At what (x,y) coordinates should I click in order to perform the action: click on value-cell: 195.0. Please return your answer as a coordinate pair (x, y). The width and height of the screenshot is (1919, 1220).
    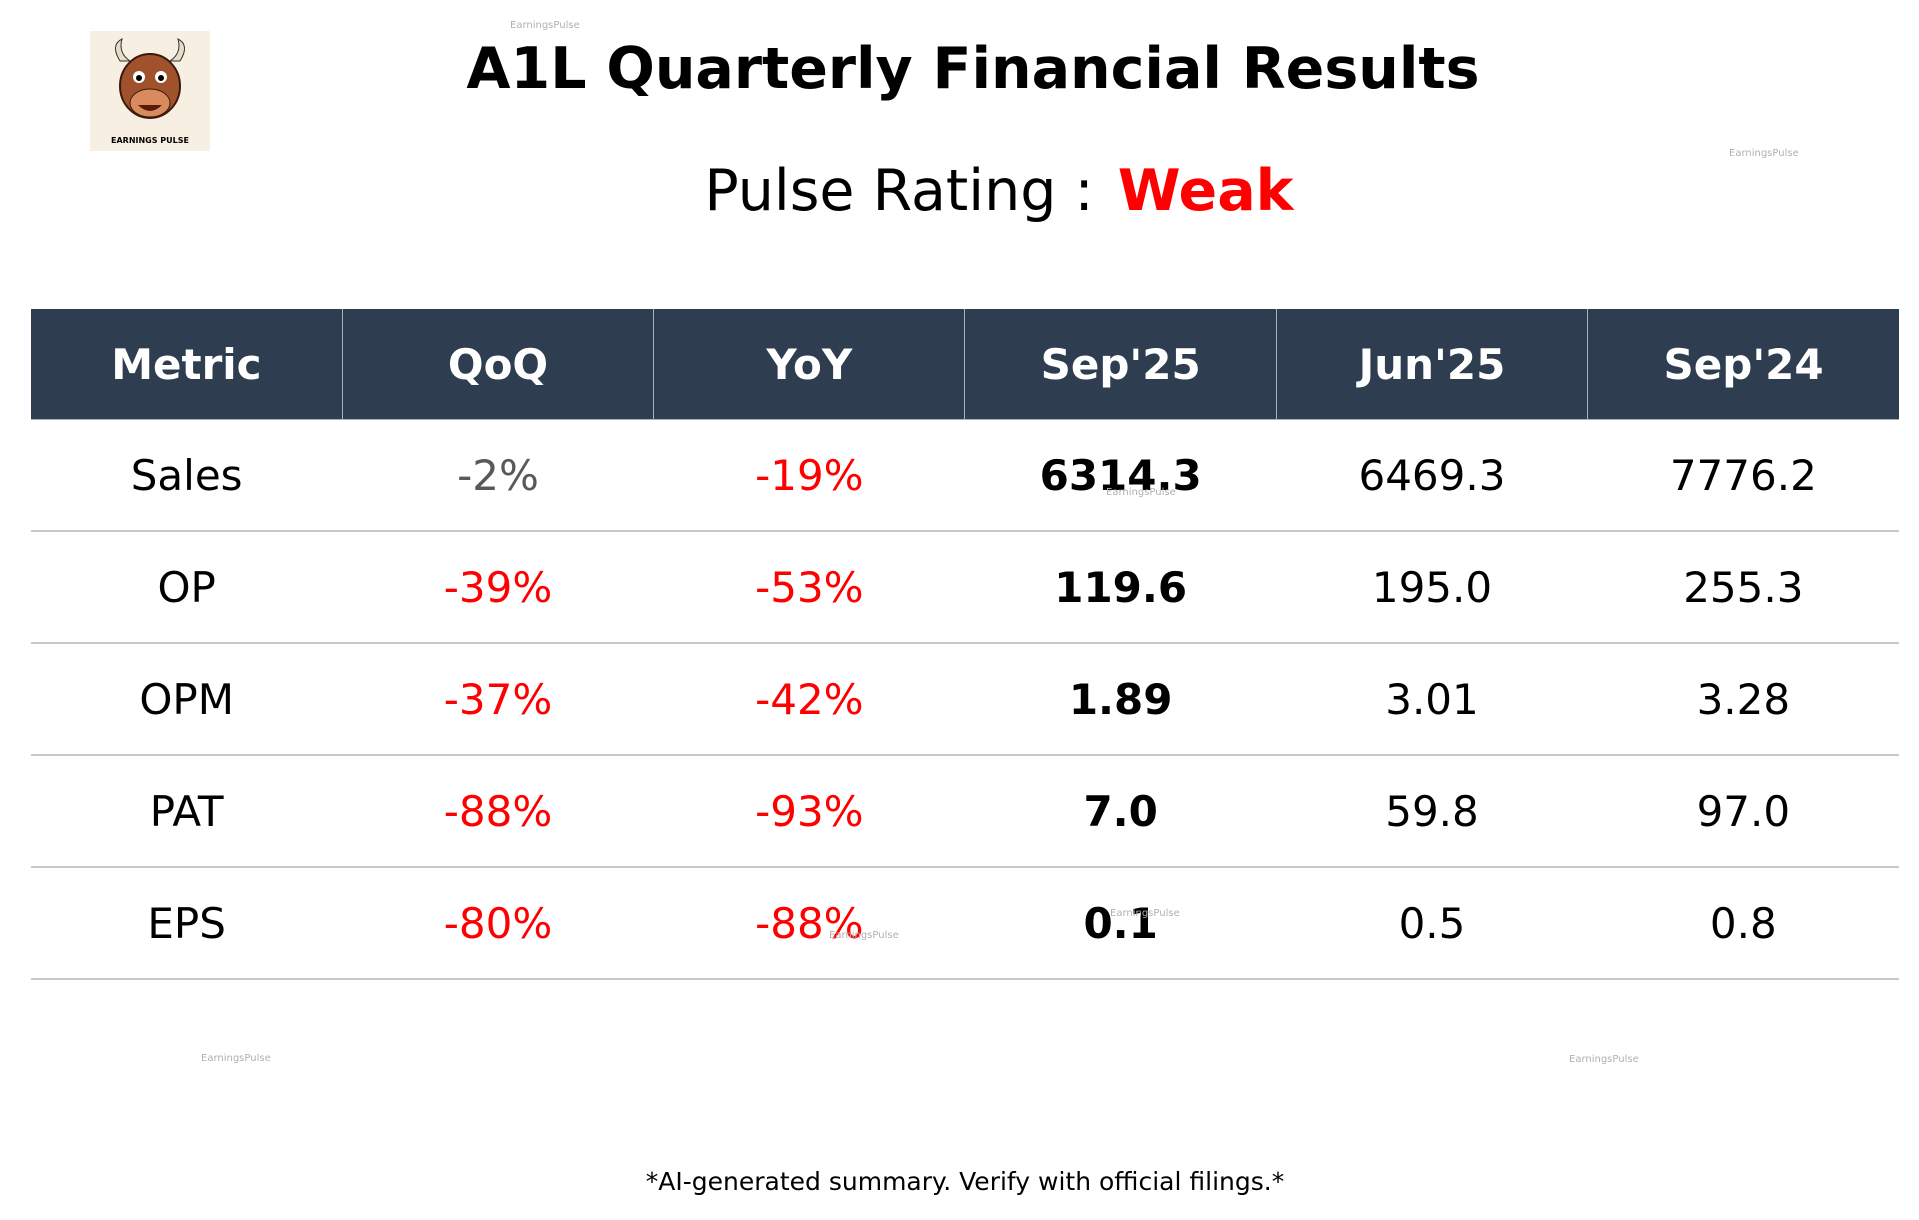
    Looking at the image, I should click on (1432, 587).